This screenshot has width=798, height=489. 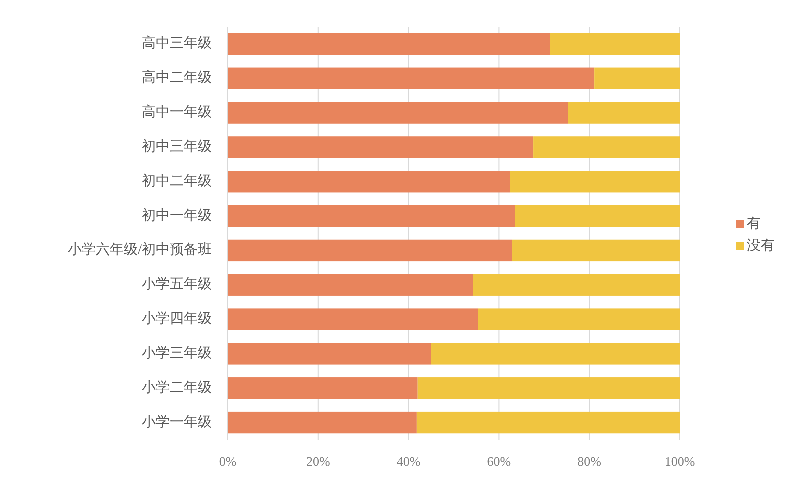 What do you see at coordinates (228, 461) in the screenshot?
I see `x-tick-label: 0%` at bounding box center [228, 461].